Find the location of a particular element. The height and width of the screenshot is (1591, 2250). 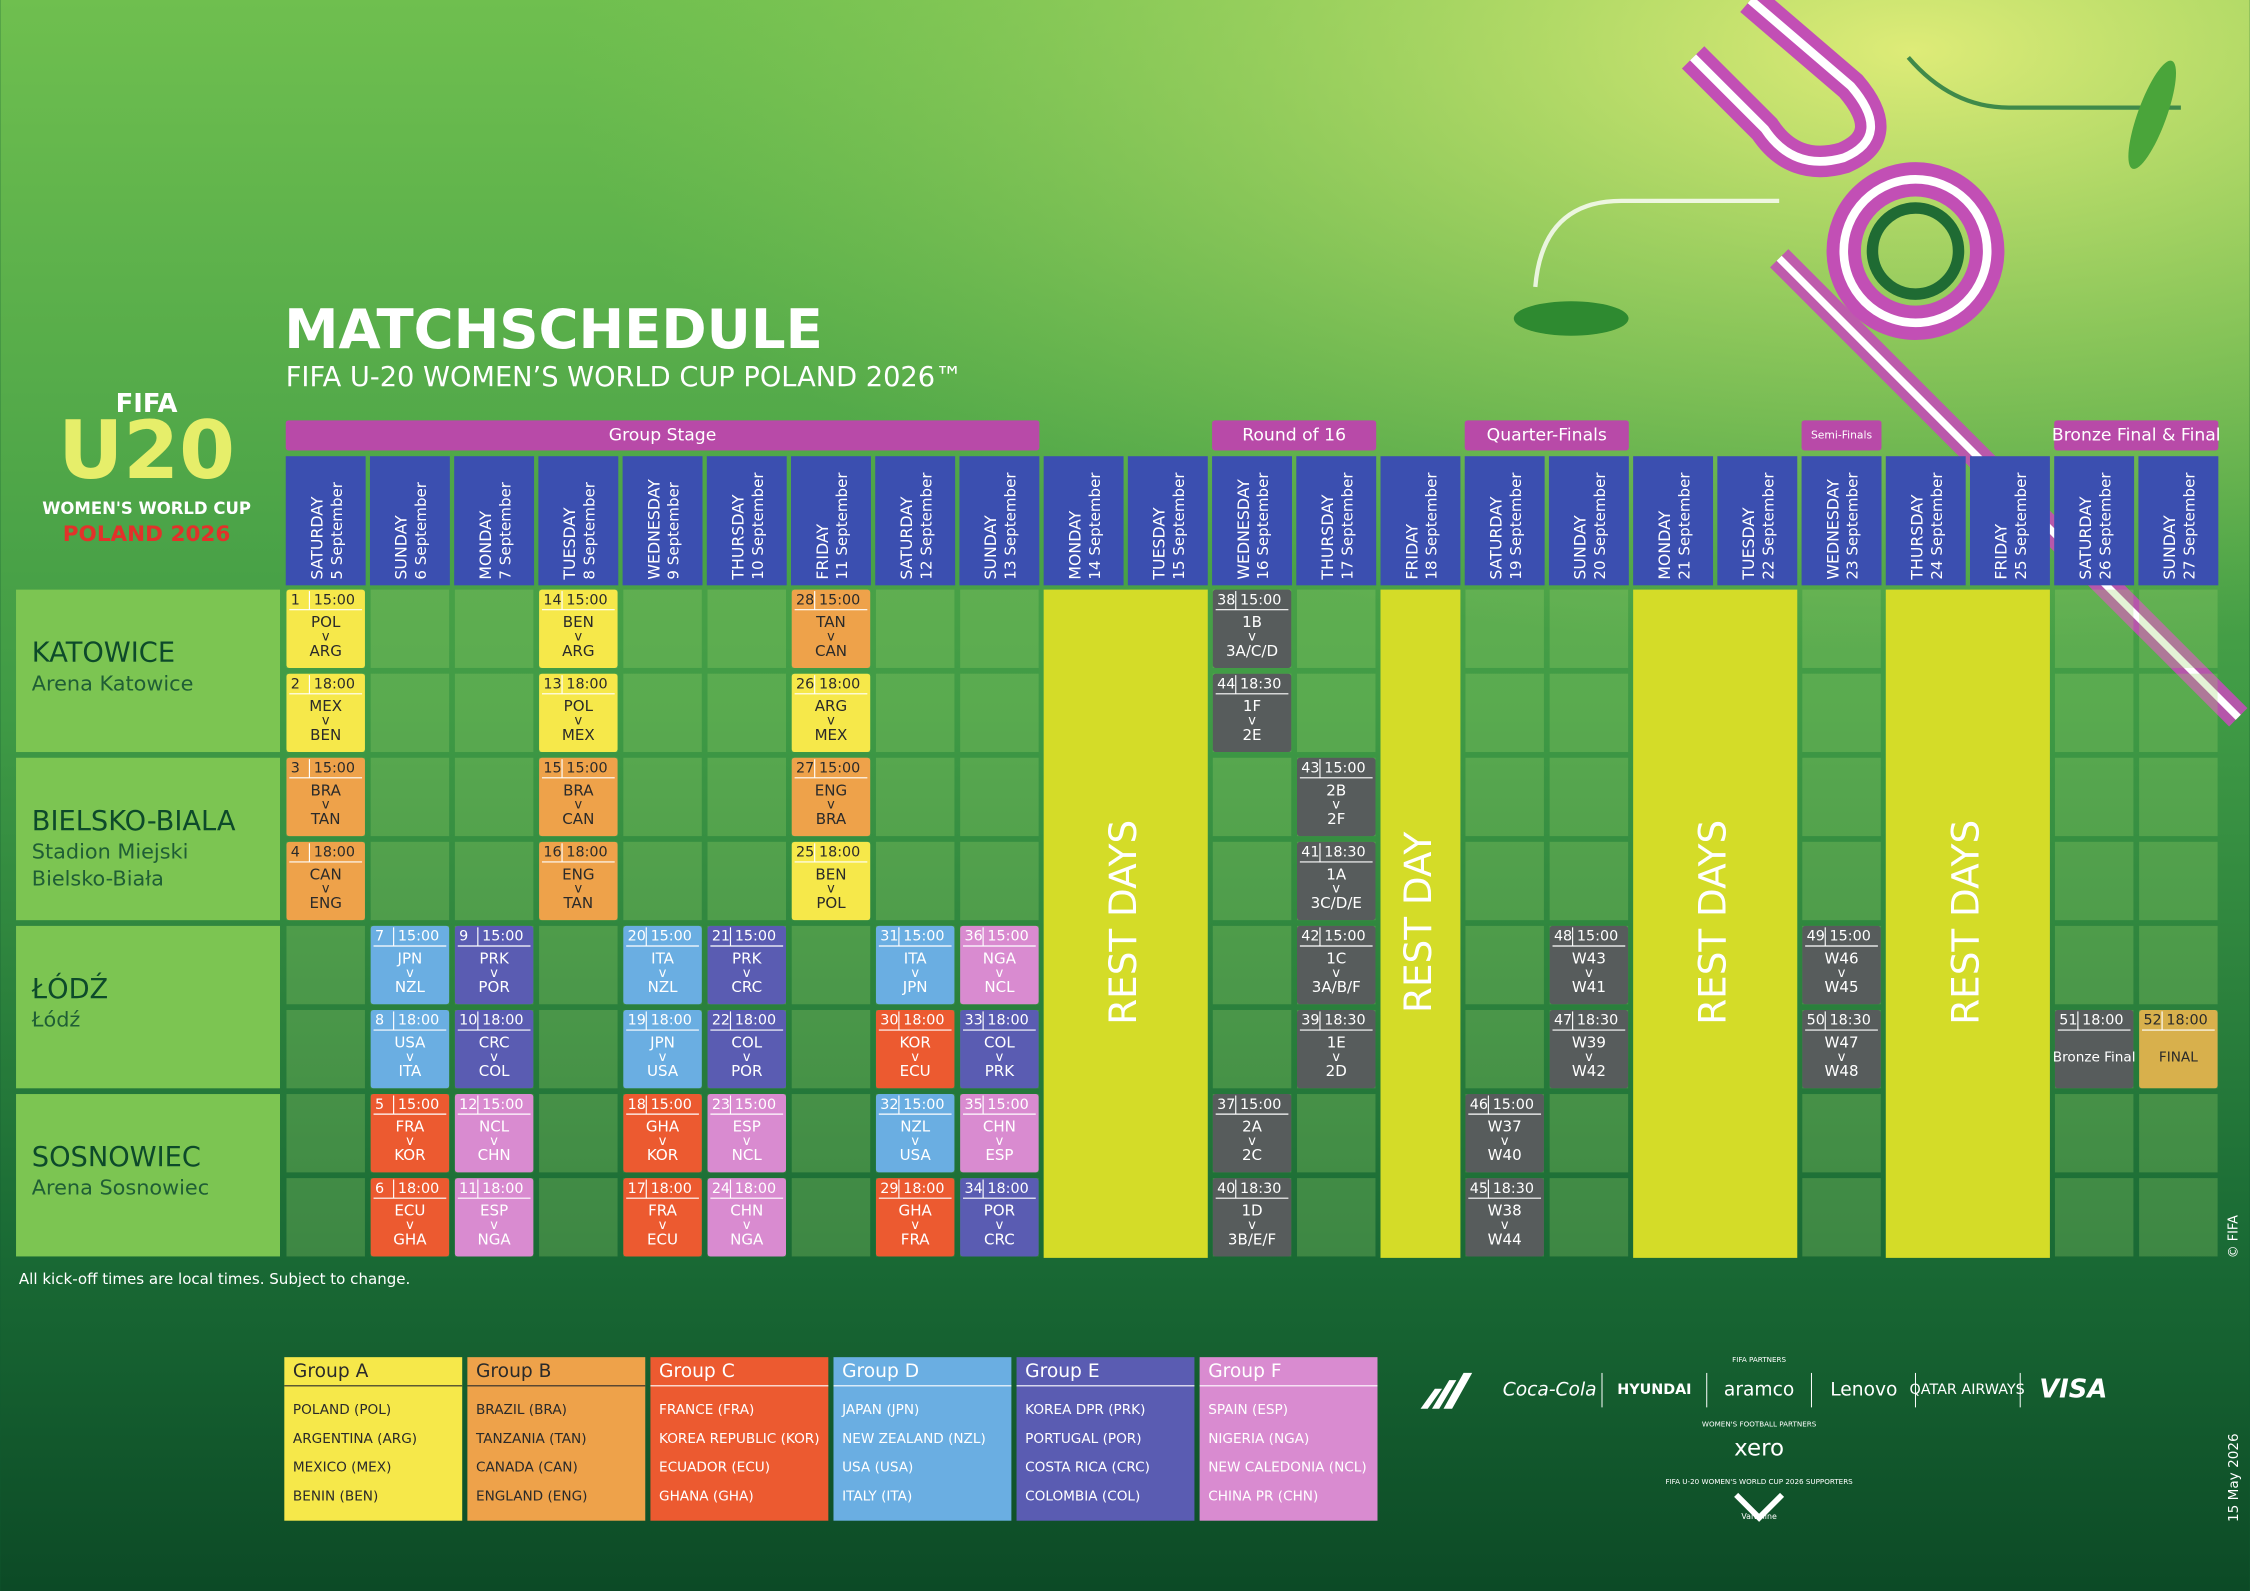

day-weekday: WEDNESDAY is located at coordinates (653, 529).